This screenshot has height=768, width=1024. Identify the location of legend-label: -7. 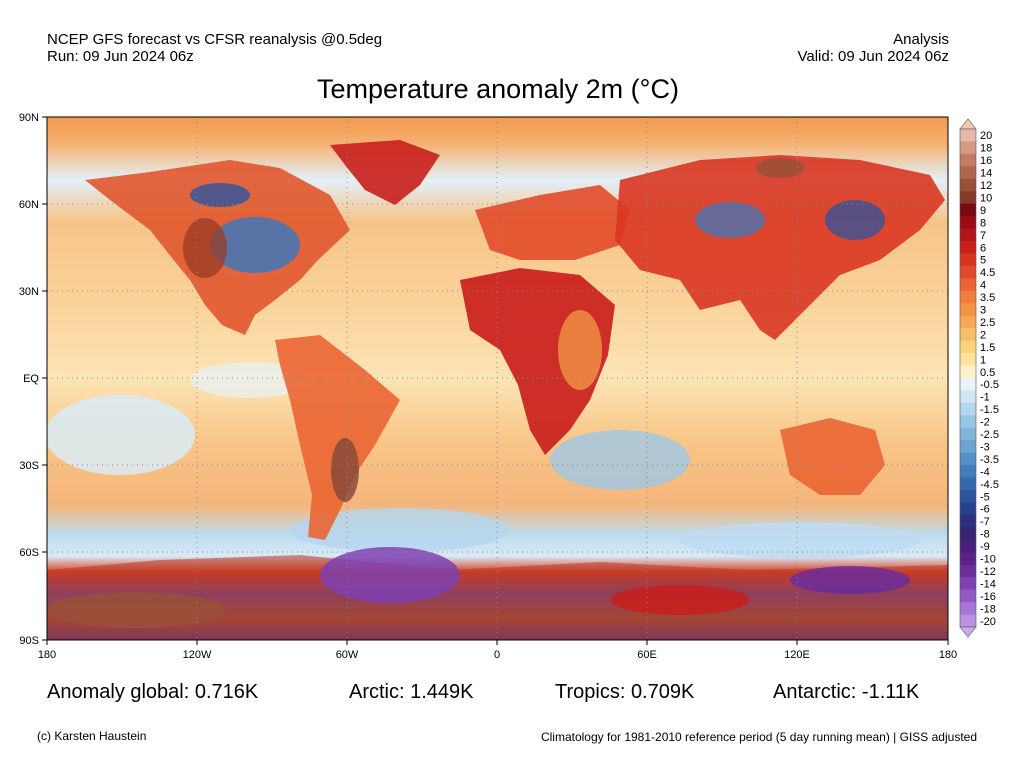
(985, 522).